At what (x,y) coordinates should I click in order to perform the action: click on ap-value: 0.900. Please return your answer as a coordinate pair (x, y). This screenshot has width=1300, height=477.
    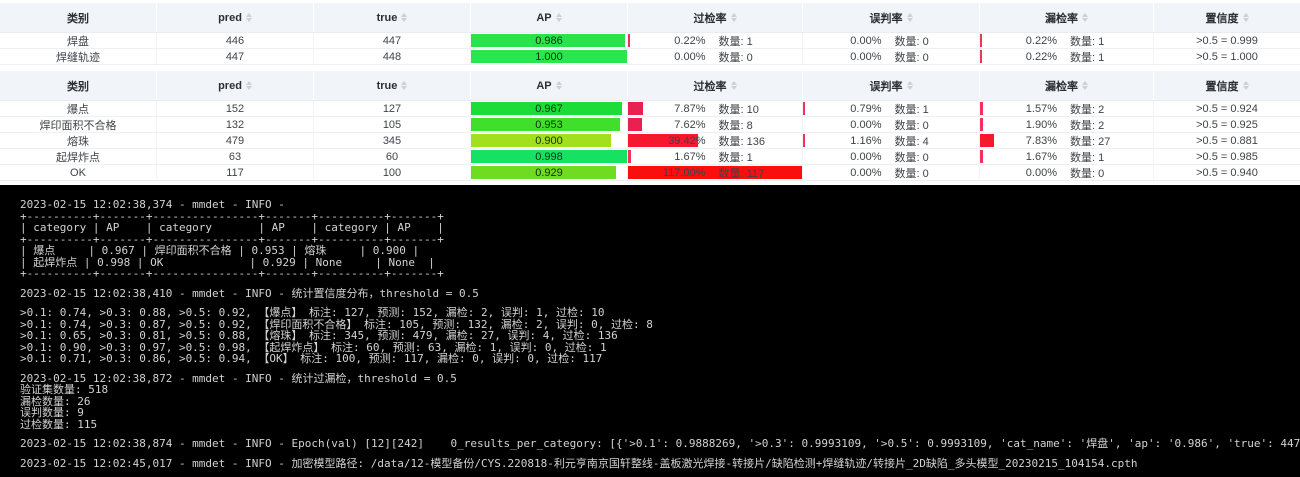
    Looking at the image, I should click on (549, 140).